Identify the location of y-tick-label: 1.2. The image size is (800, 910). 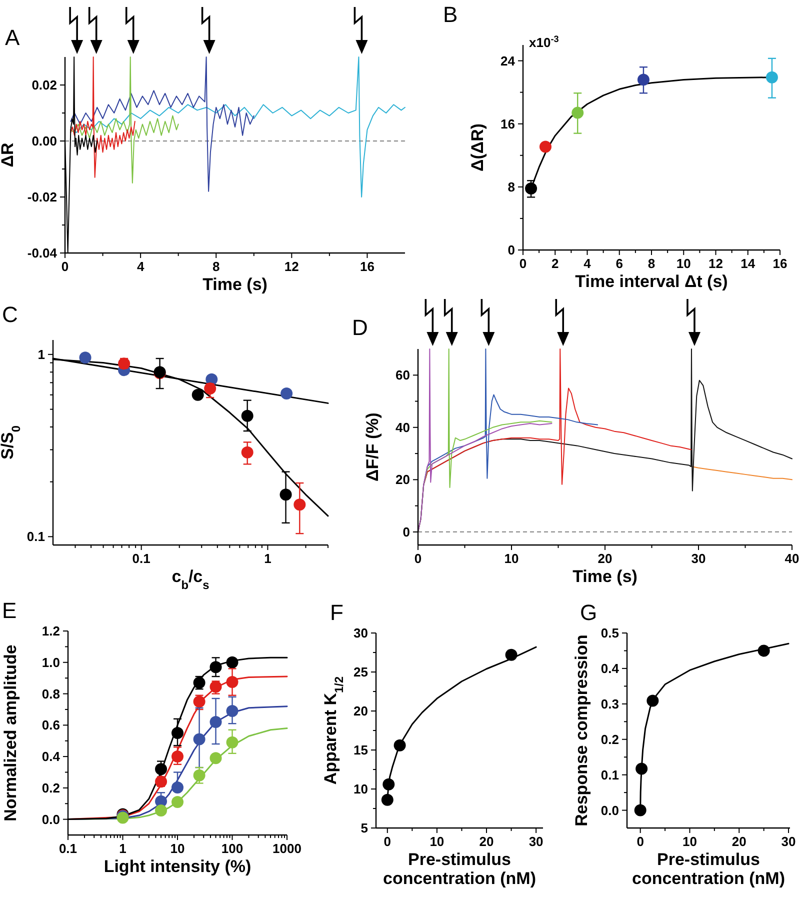
(51, 631).